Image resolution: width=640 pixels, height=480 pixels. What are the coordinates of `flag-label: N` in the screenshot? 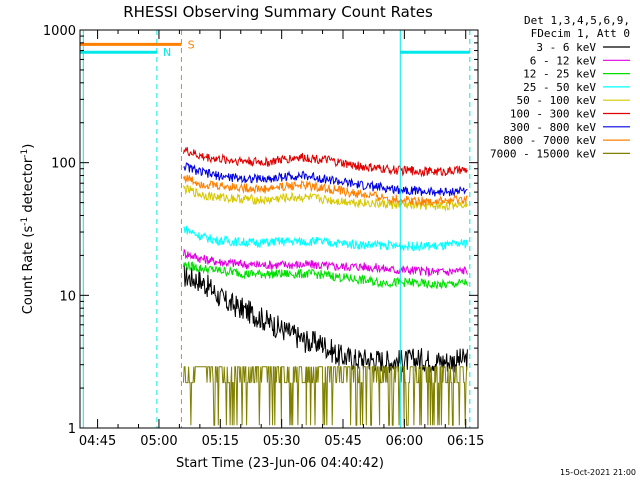 It's located at (167, 52).